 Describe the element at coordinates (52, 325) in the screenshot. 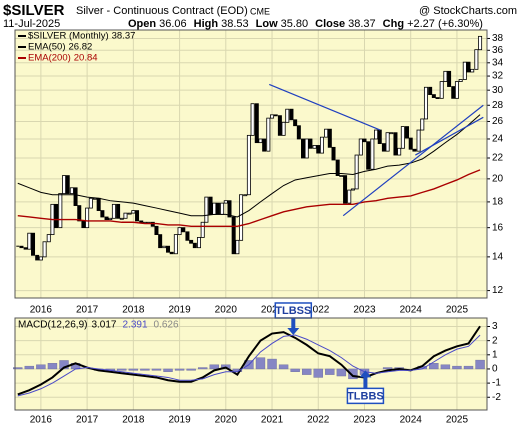

I see `legend-label: MACD(12,26,9)` at that location.